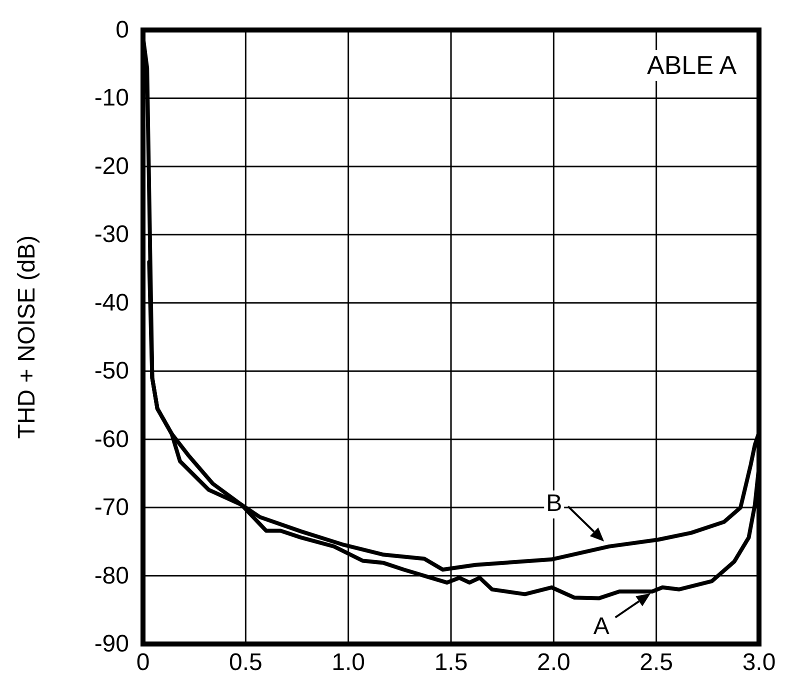  What do you see at coordinates (111, 576) in the screenshot?
I see `y-tick-label: -80` at bounding box center [111, 576].